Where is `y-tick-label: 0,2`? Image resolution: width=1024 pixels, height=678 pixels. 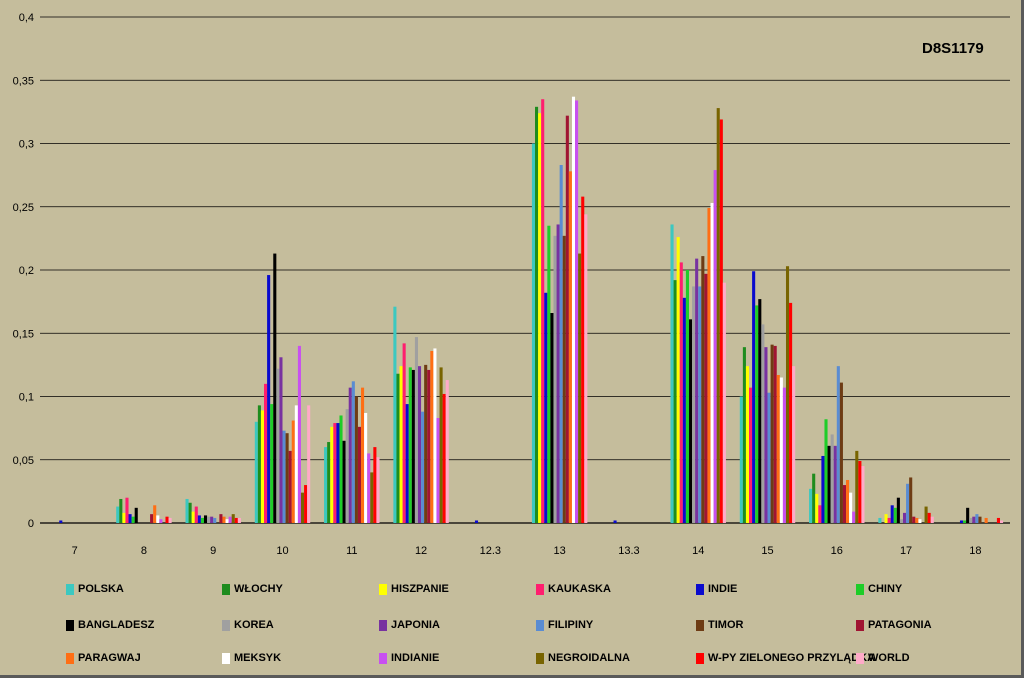 y-tick-label: 0,2 is located at coordinates (26, 271).